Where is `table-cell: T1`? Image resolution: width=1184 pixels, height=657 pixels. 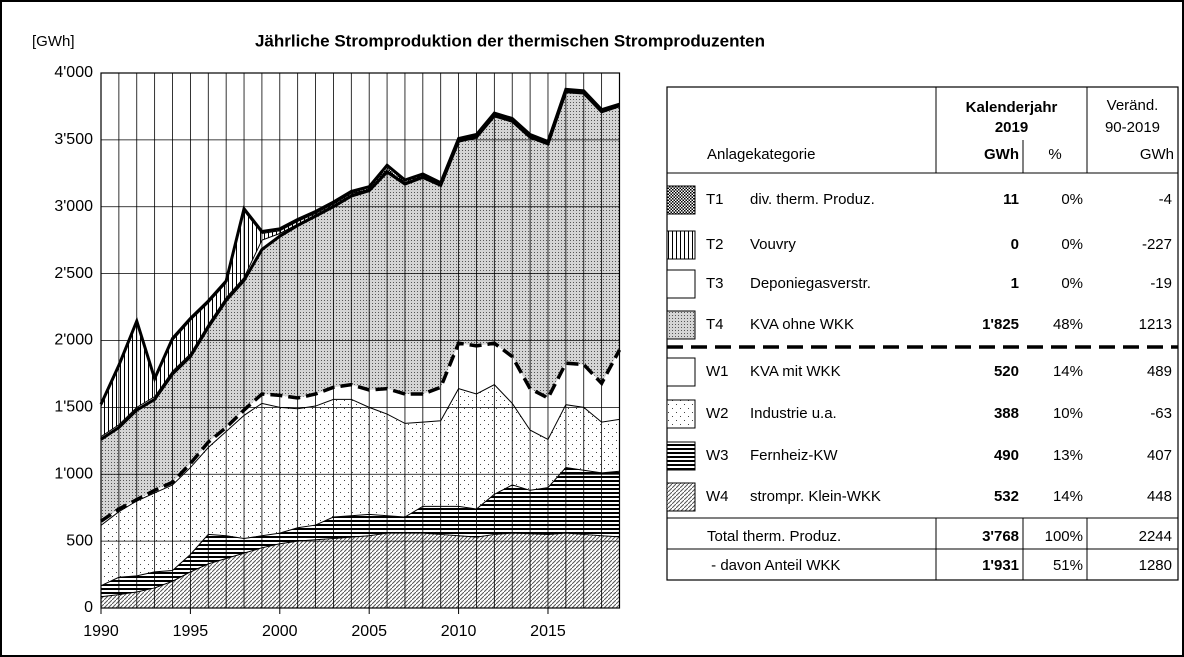 table-cell: T1 is located at coordinates (715, 199).